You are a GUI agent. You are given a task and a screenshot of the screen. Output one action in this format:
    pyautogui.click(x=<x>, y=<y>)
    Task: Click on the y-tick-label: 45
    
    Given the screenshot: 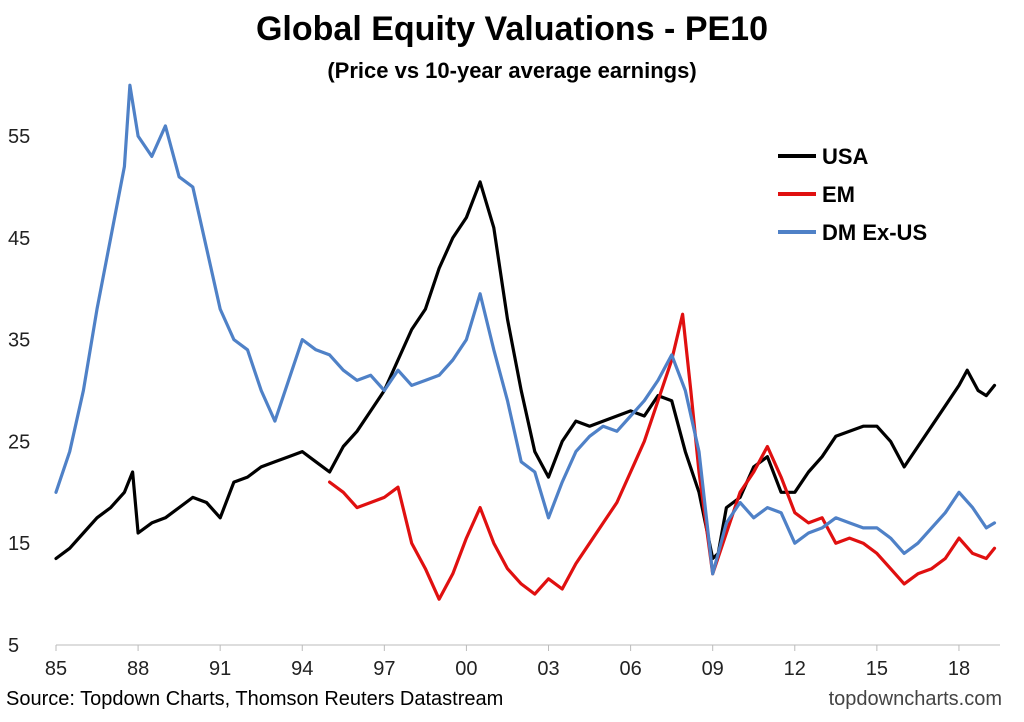 What is the action you would take?
    pyautogui.click(x=19, y=239)
    